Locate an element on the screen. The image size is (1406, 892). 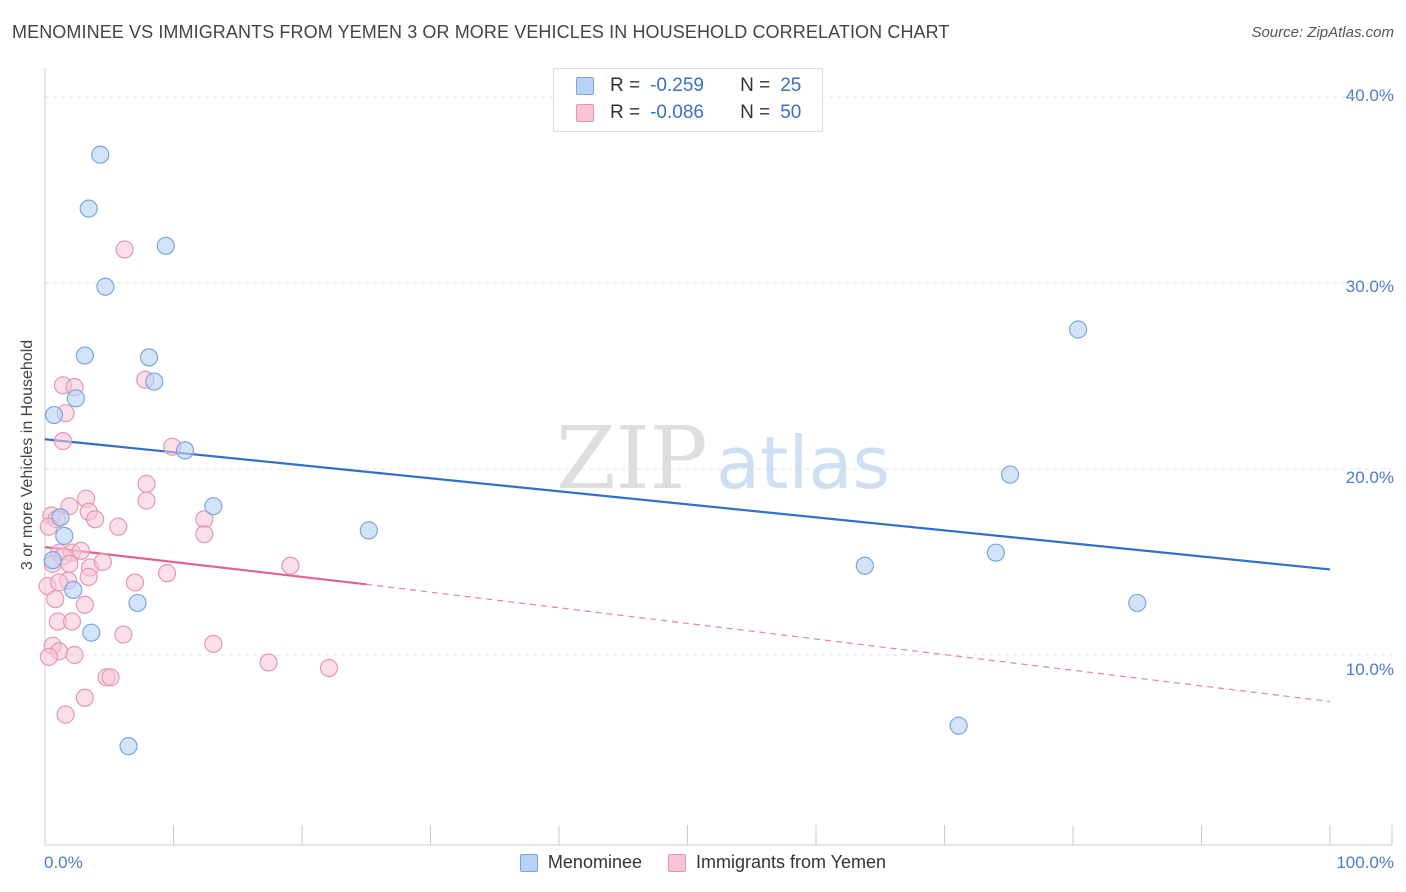
series-immigrants-from-yemen is located at coordinates (188, 482).